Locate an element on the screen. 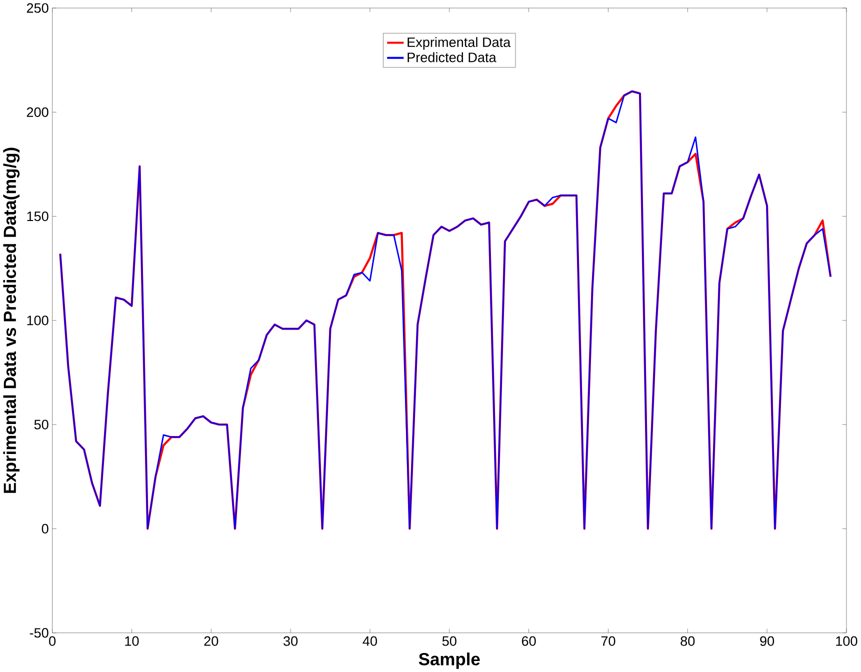 The image size is (861, 672). y-tick-label: 50 is located at coordinates (41, 425).